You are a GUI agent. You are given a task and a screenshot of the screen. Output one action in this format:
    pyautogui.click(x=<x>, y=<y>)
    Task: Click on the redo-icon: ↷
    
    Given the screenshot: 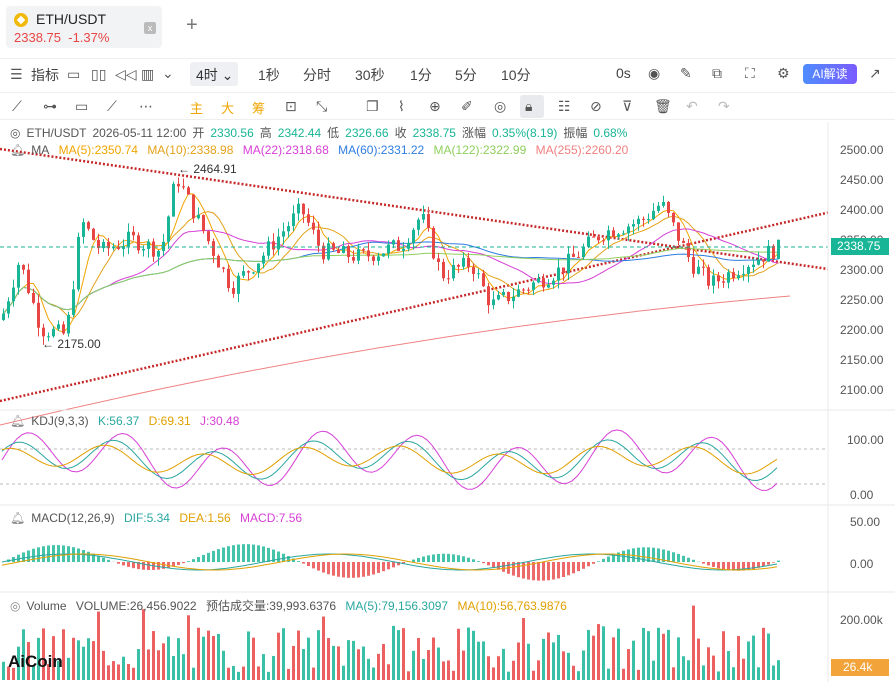 What is the action you would take?
    pyautogui.click(x=724, y=106)
    